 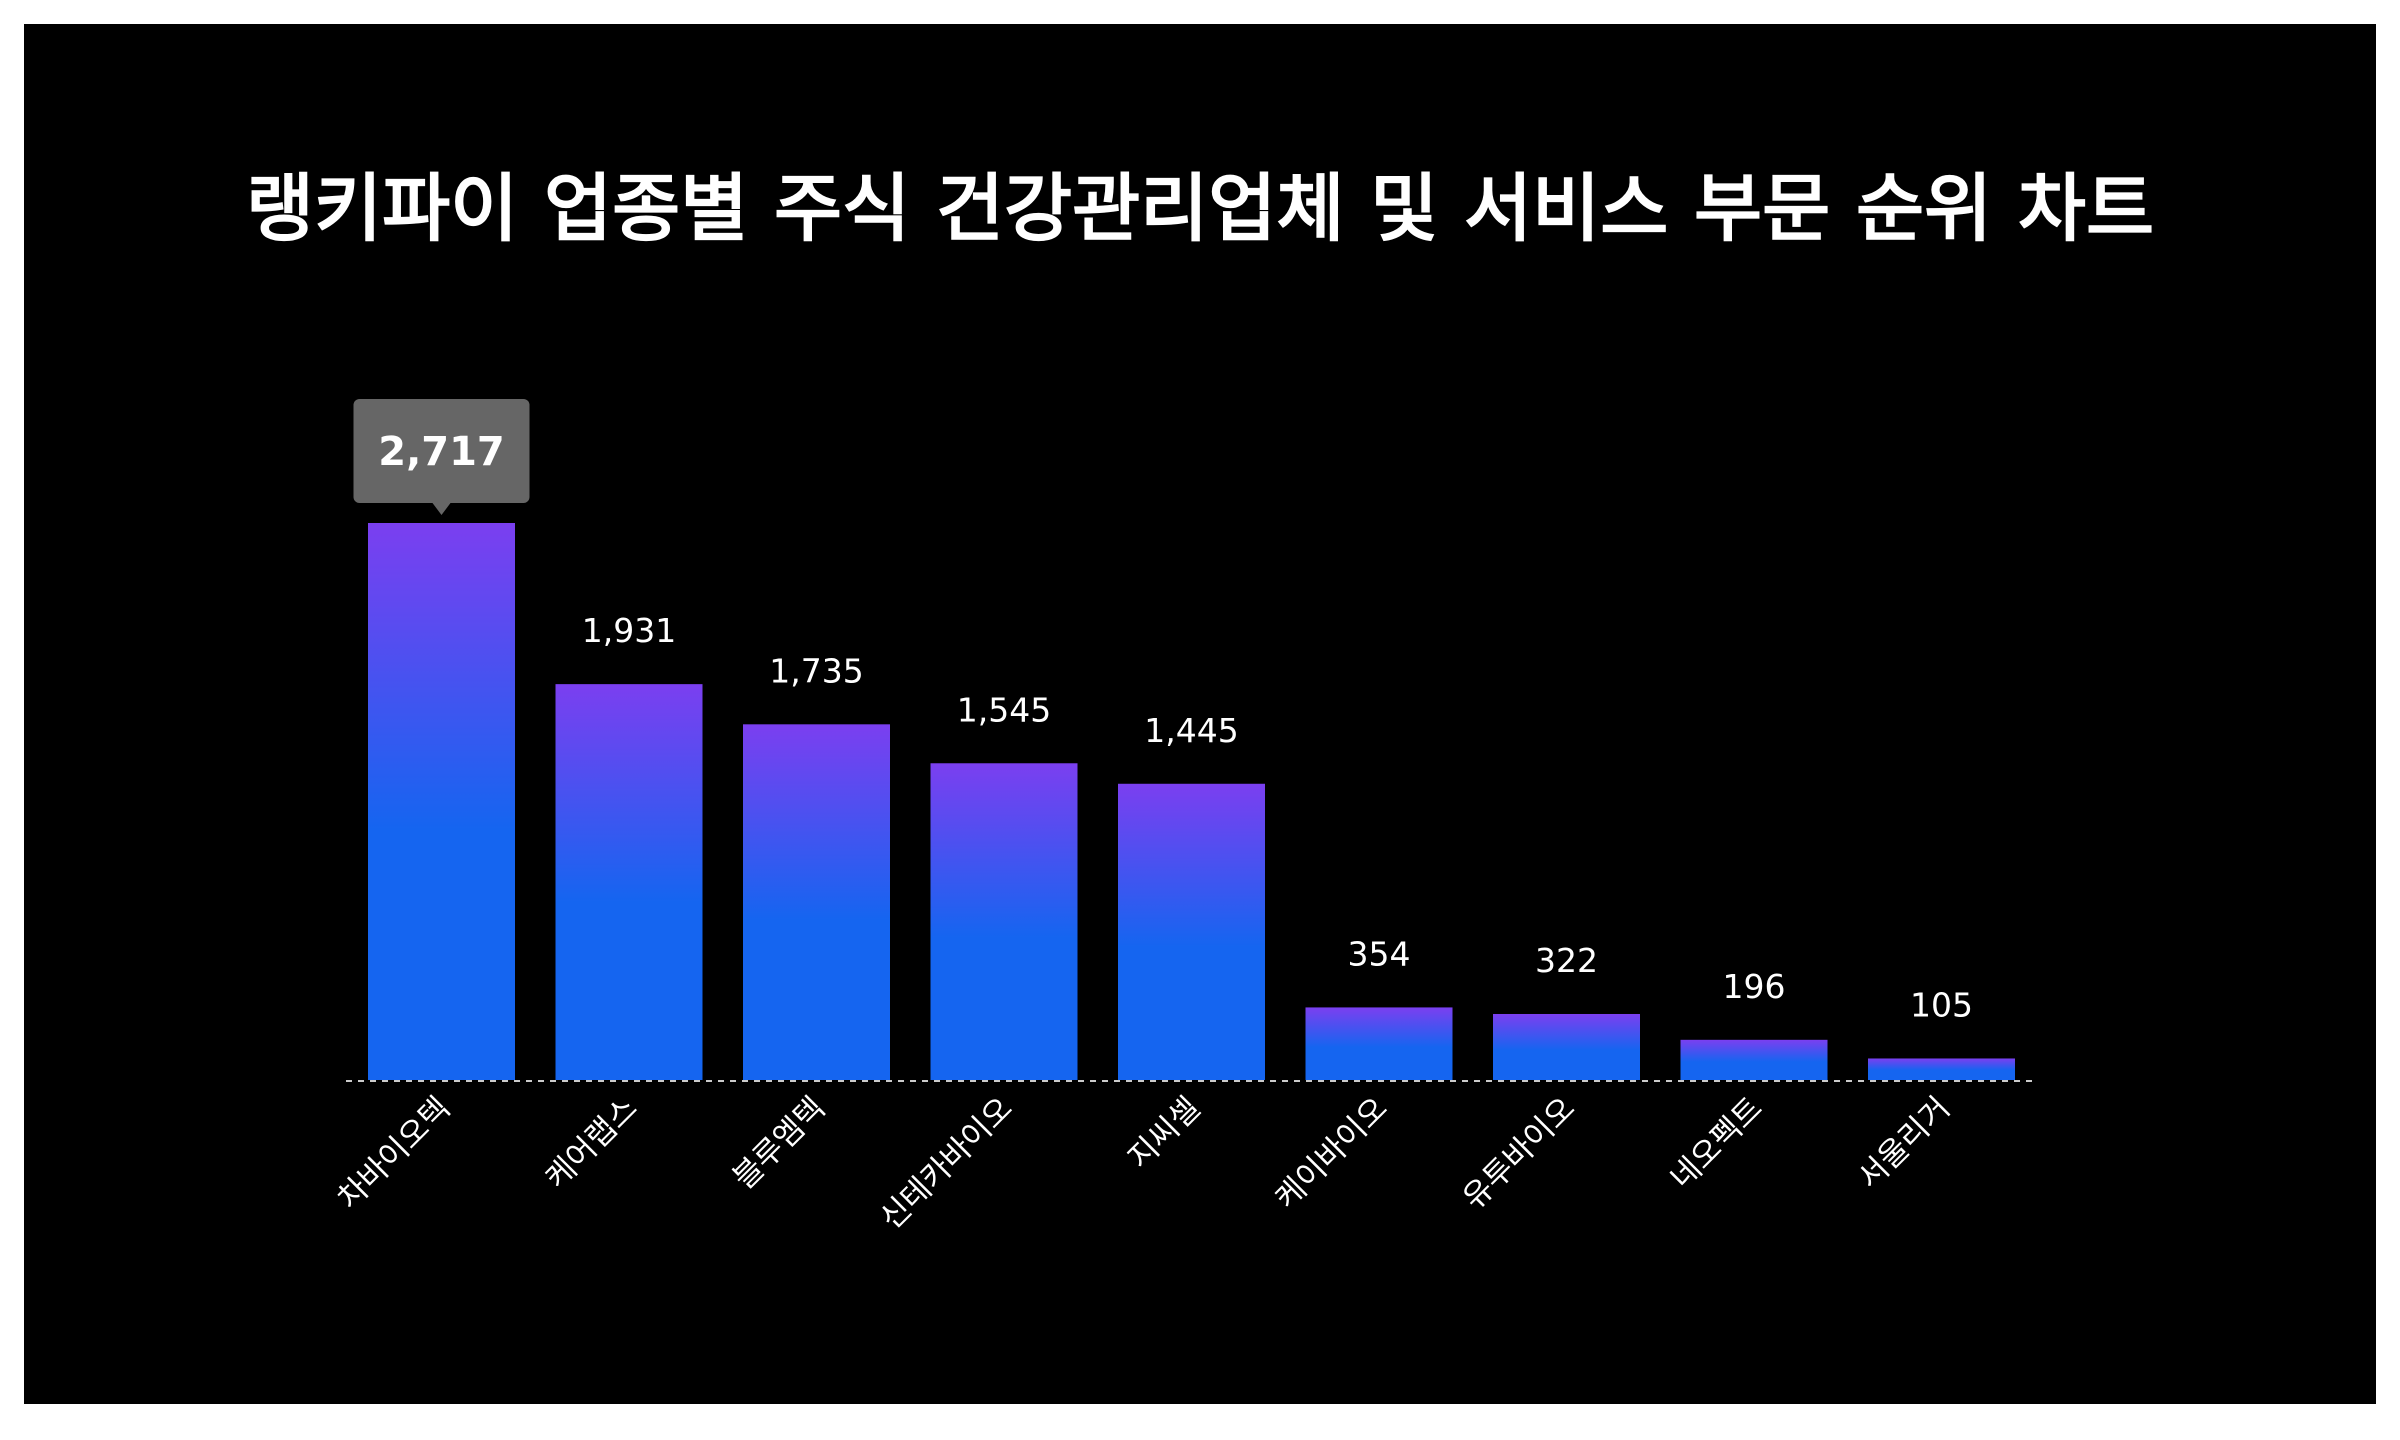 What do you see at coordinates (779, 1143) in the screenshot?
I see `category-label: 블루엠텍` at bounding box center [779, 1143].